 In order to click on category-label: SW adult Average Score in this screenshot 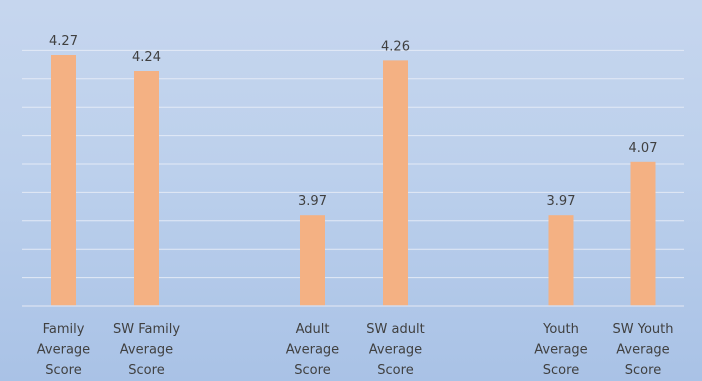, I will do `click(395, 350)`.